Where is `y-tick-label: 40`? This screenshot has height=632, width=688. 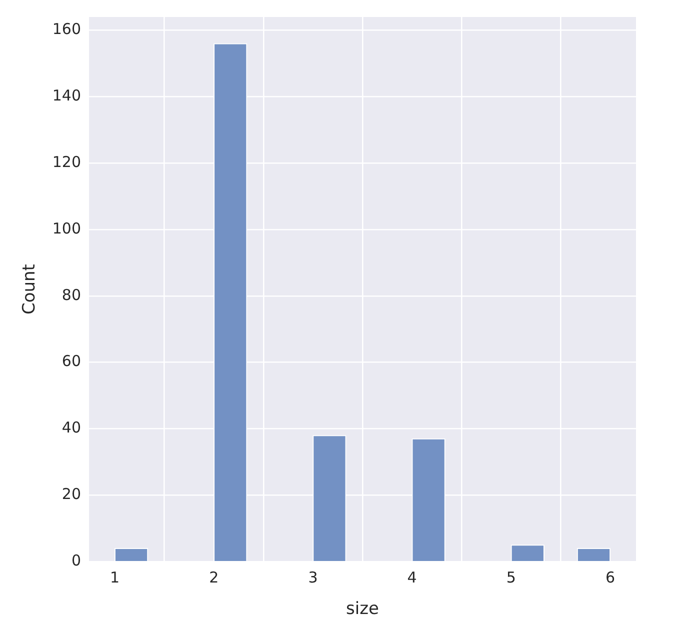 y-tick-label: 40 is located at coordinates (72, 427).